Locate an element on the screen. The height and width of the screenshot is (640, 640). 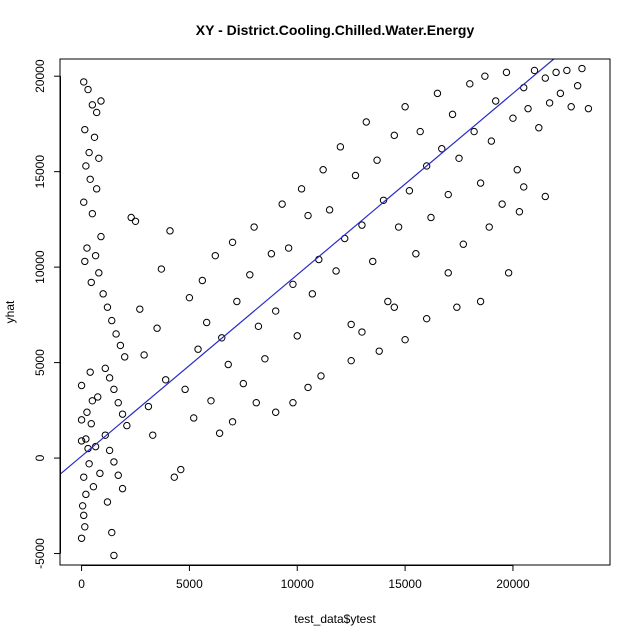
x-axis: 0 5000 10000 15000 20000 is located at coordinates (304, 578).